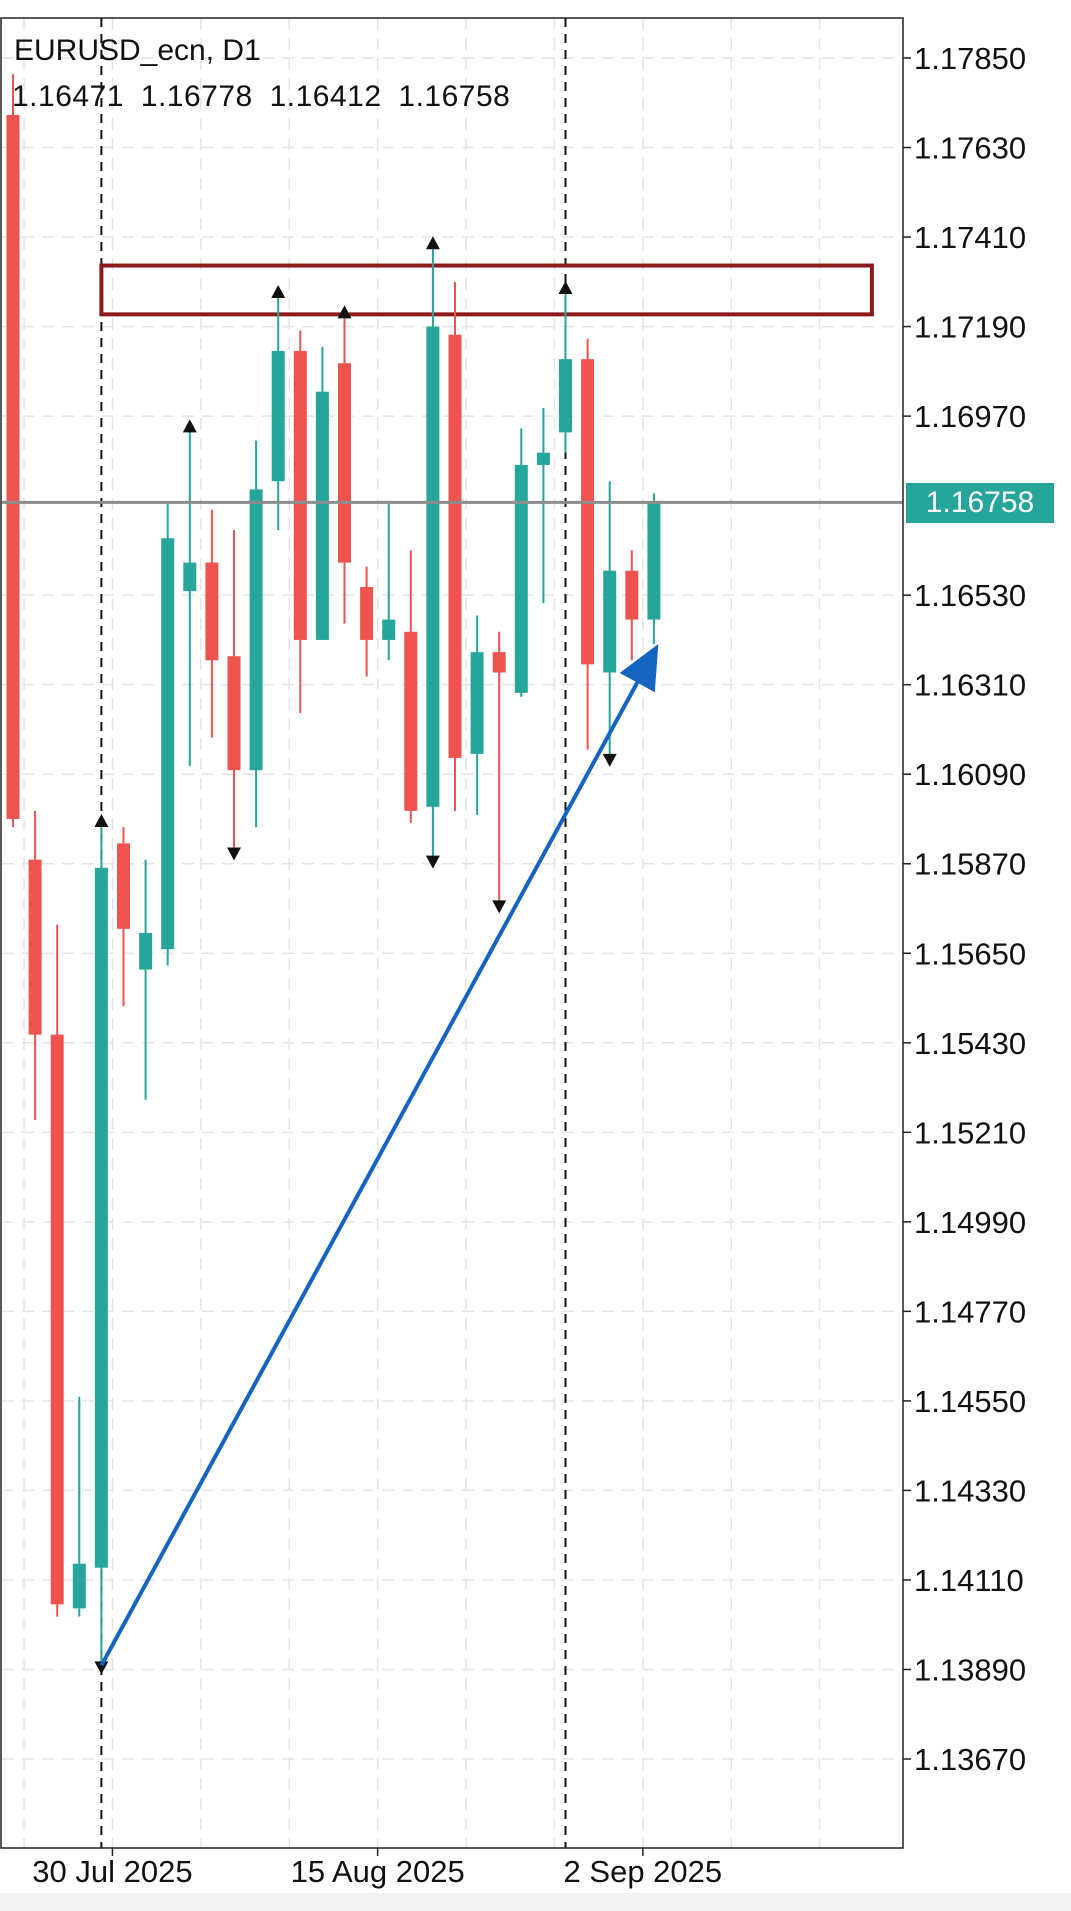 The width and height of the screenshot is (1071, 1911). I want to click on ohlc-readout: 1.16471 1.16778 1.16412 1.16758, so click(265, 97).